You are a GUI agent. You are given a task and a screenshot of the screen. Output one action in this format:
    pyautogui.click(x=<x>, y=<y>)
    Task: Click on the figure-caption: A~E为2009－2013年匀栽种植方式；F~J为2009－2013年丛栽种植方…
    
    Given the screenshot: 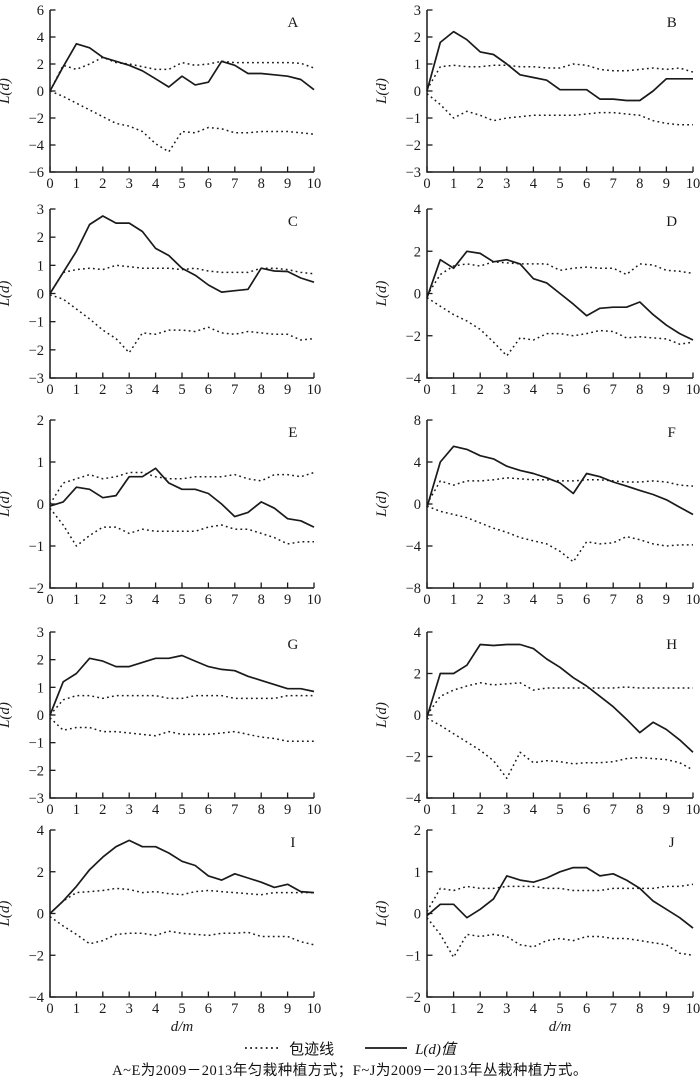 What is the action you would take?
    pyautogui.click(x=350, y=1071)
    